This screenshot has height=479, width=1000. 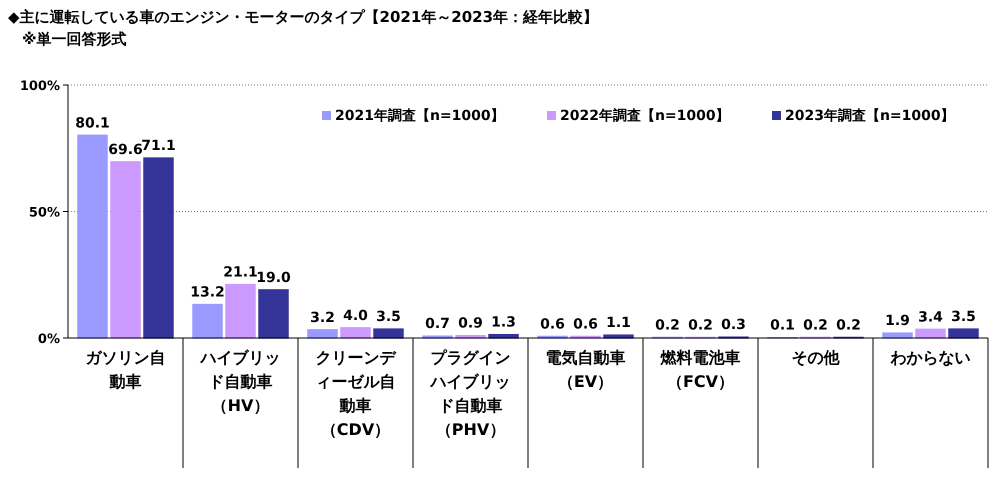 What do you see at coordinates (870, 115) in the screenshot?
I see `legend-label: 2023年調査【n=1000】` at bounding box center [870, 115].